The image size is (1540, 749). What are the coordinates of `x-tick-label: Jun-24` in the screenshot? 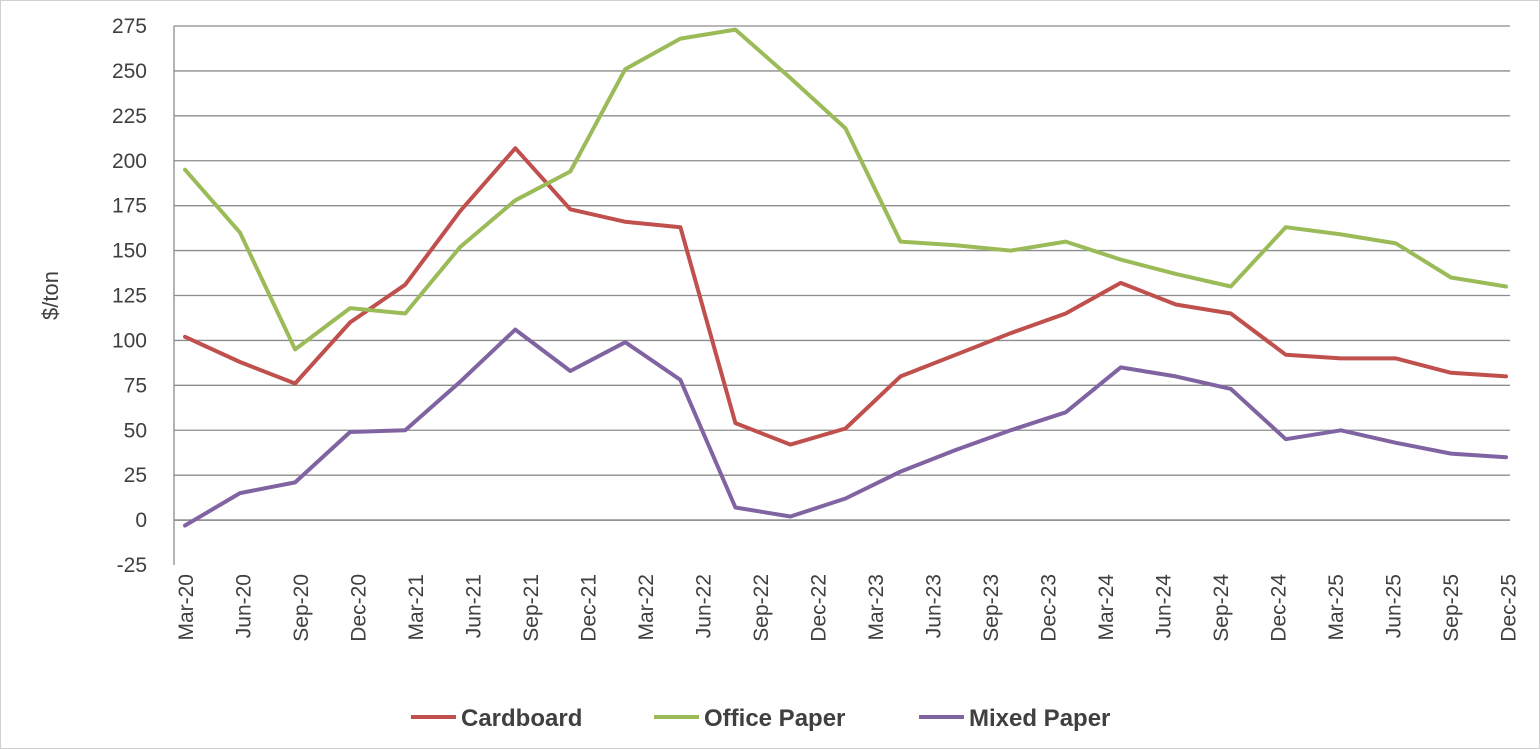 It's located at (1164, 606).